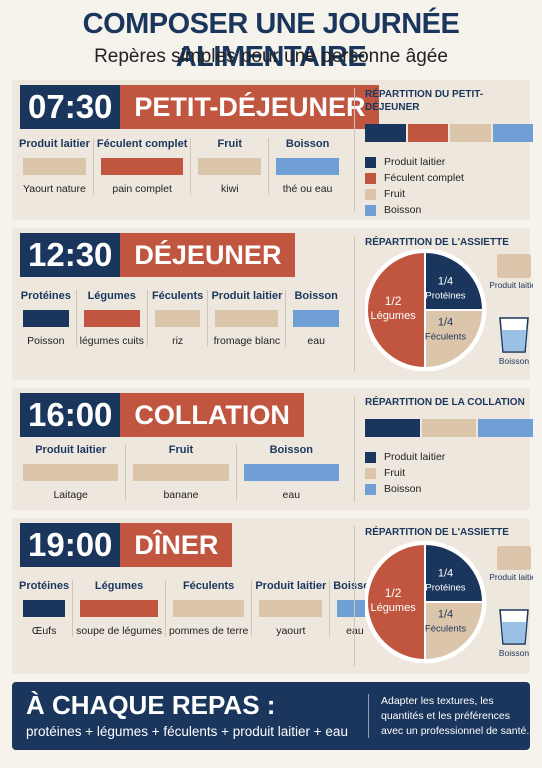 The height and width of the screenshot is (768, 542). I want to click on legend-item: Boisson, so click(449, 489).